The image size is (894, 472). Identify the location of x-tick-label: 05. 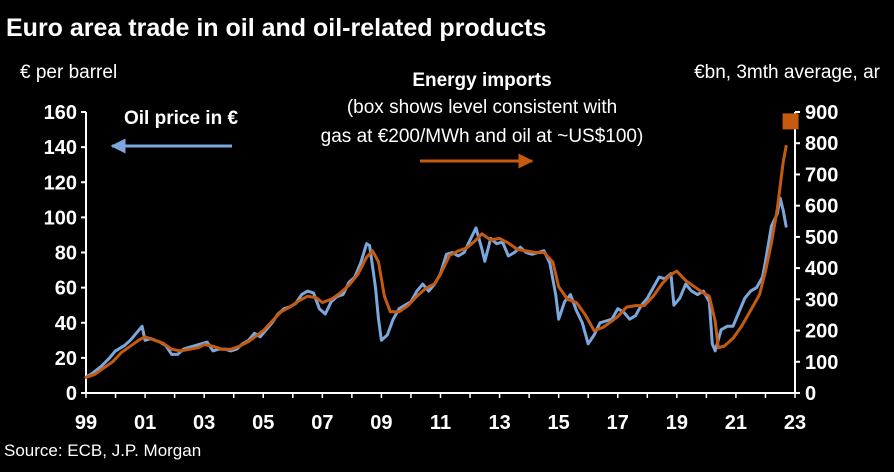
(263, 423).